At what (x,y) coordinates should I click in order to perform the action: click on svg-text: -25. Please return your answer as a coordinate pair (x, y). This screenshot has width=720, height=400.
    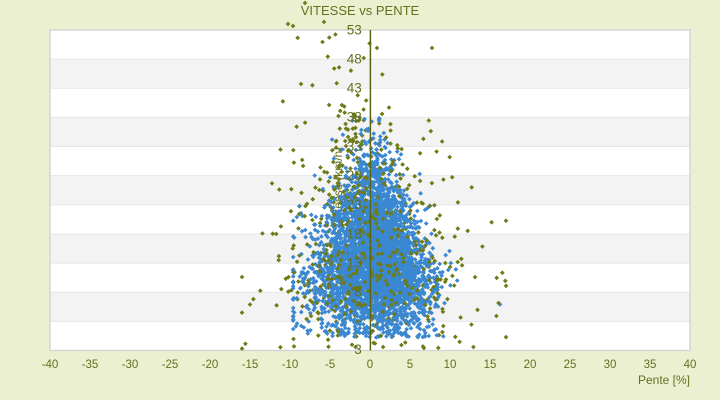
    Looking at the image, I should click on (170, 365).